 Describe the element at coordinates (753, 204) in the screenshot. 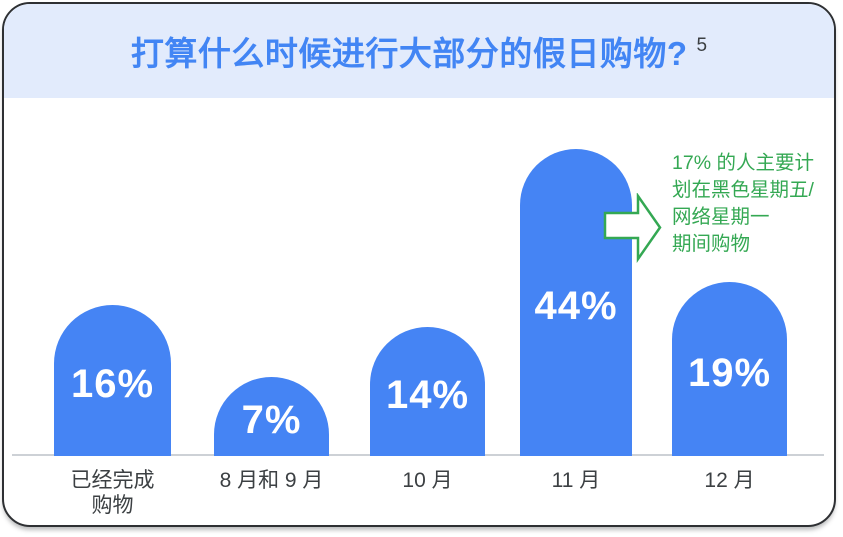

I see `annotation-text: 17% 的人主要计 划在黑色星期五/ 网络星期一 期间购物` at that location.